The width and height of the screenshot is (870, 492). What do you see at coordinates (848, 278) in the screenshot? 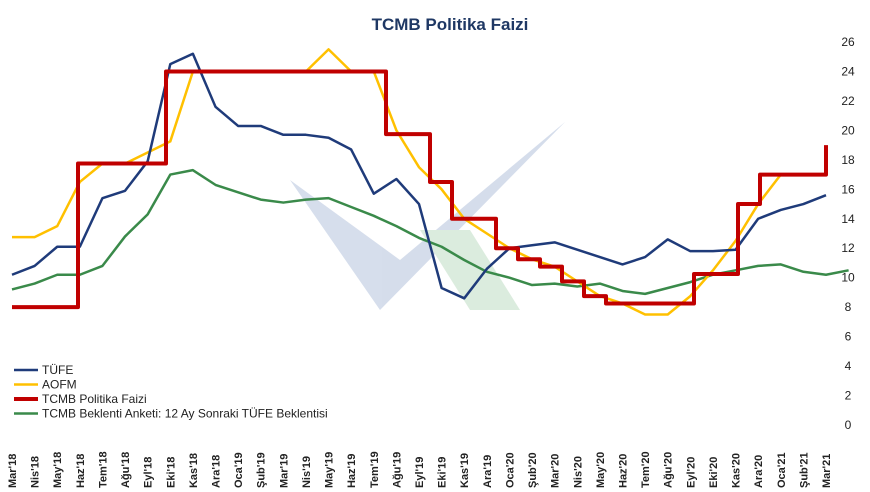
I see `y-tick-label: 10` at bounding box center [848, 278].